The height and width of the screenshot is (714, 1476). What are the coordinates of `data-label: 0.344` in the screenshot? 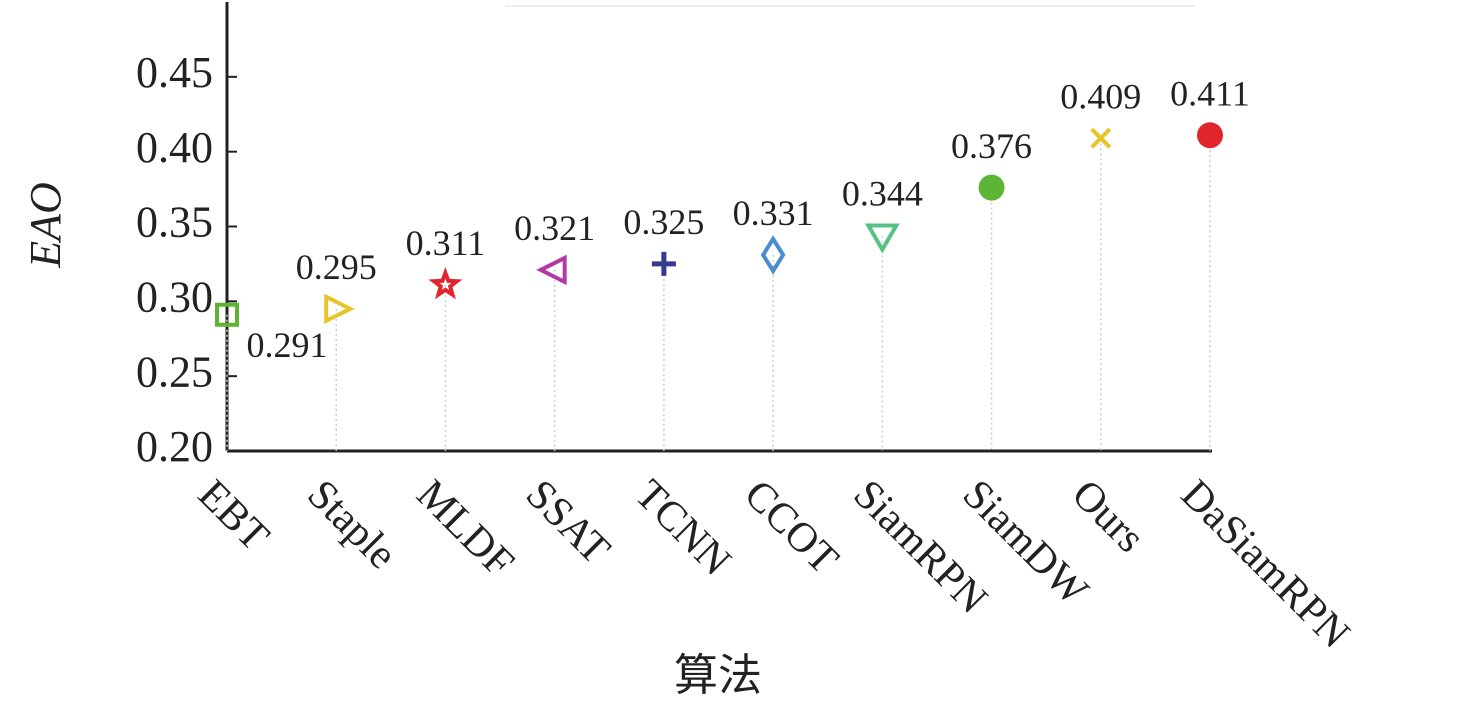 It's located at (882, 194).